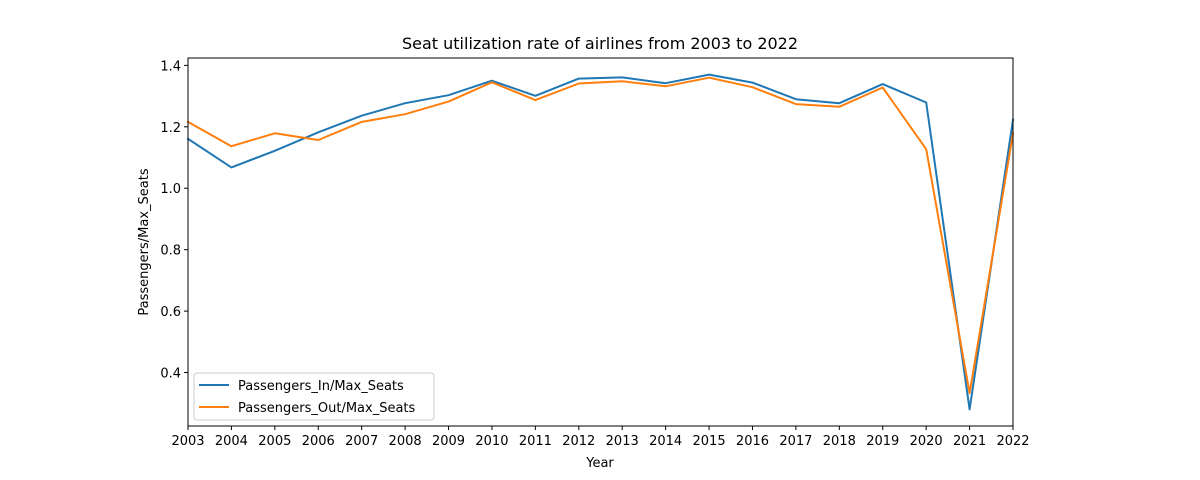 The height and width of the screenshot is (480, 1200). Describe the element at coordinates (327, 408) in the screenshot. I see `legend-label-passengers-out: Passengers_Out/Max_Seats` at that location.